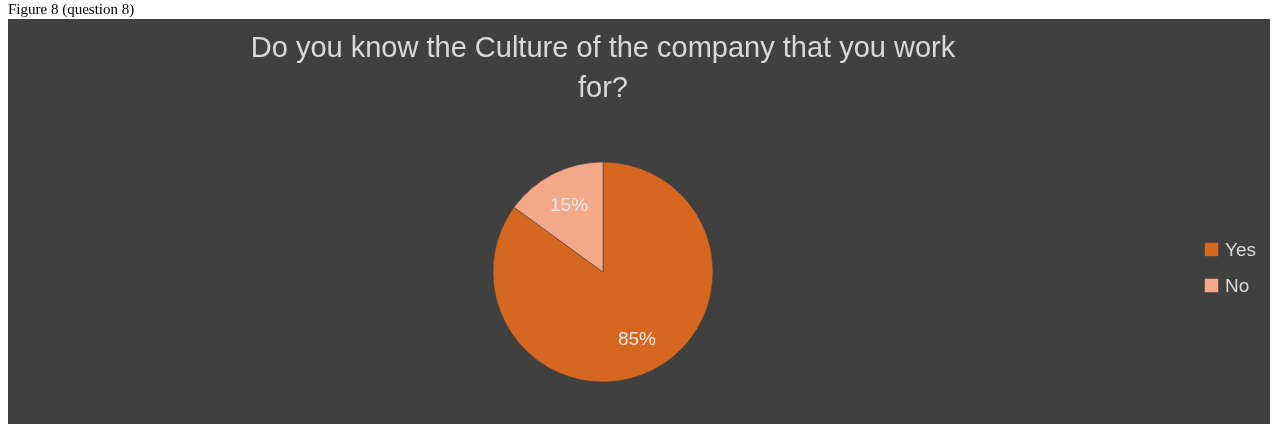  I want to click on legend-label: Yes, so click(1240, 249).